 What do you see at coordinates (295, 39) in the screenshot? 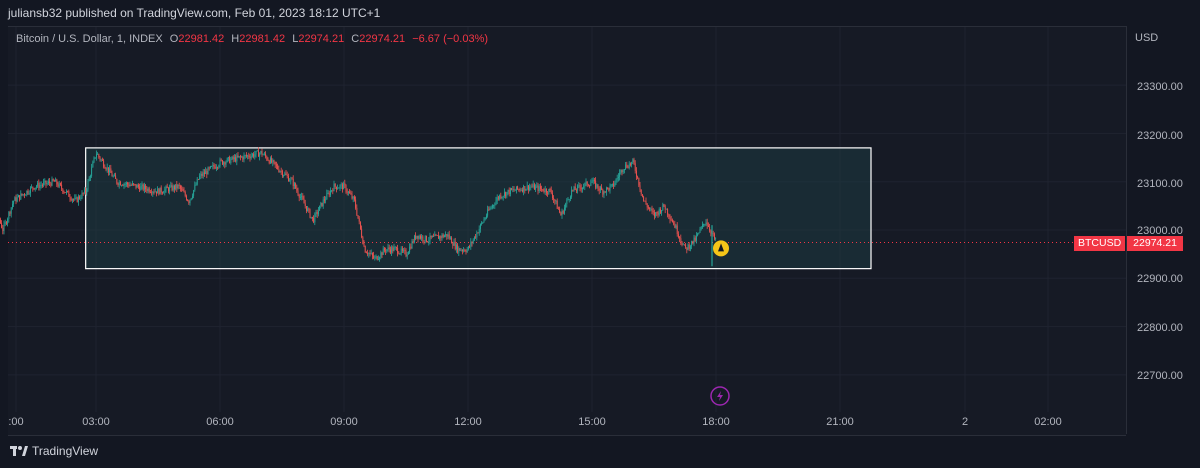
I see `legend-low-label: L` at bounding box center [295, 39].